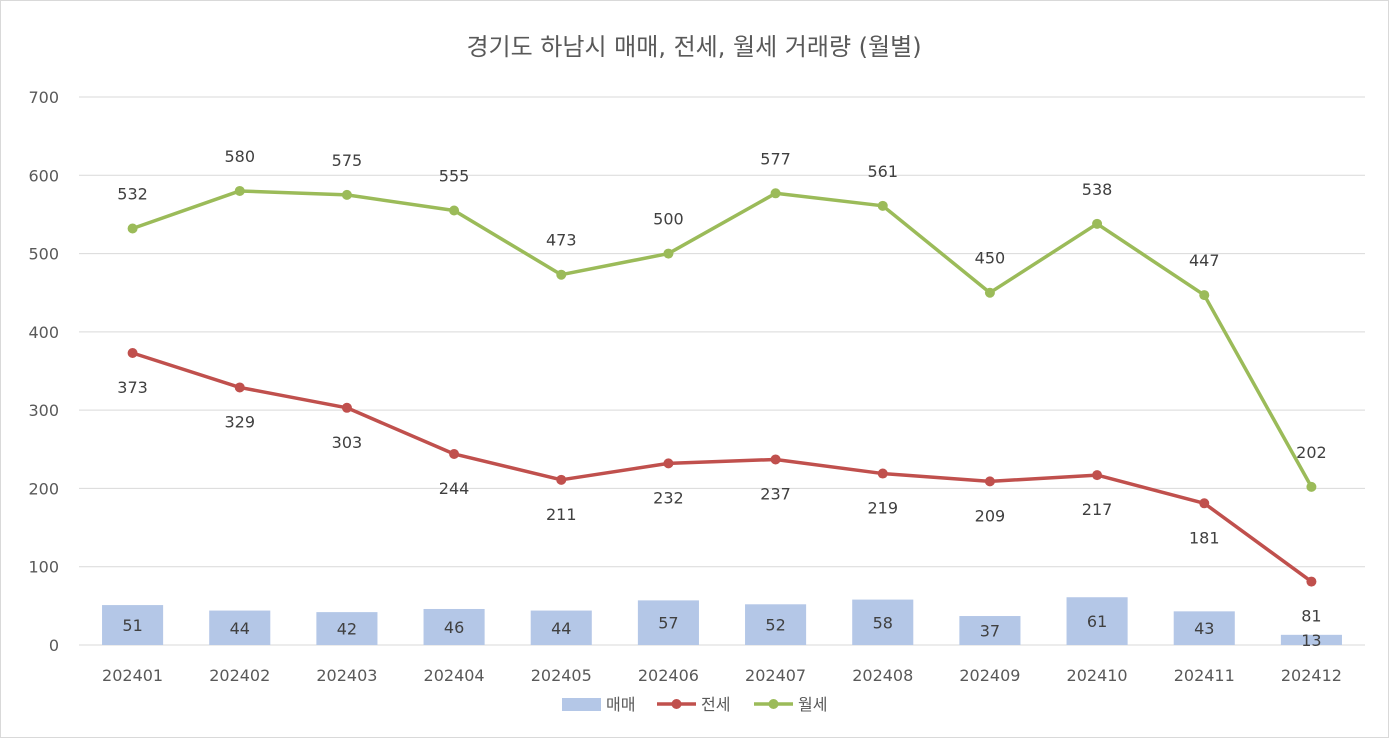 The image size is (1389, 738). I want to click on y-tick-label: 0, so click(54, 645).